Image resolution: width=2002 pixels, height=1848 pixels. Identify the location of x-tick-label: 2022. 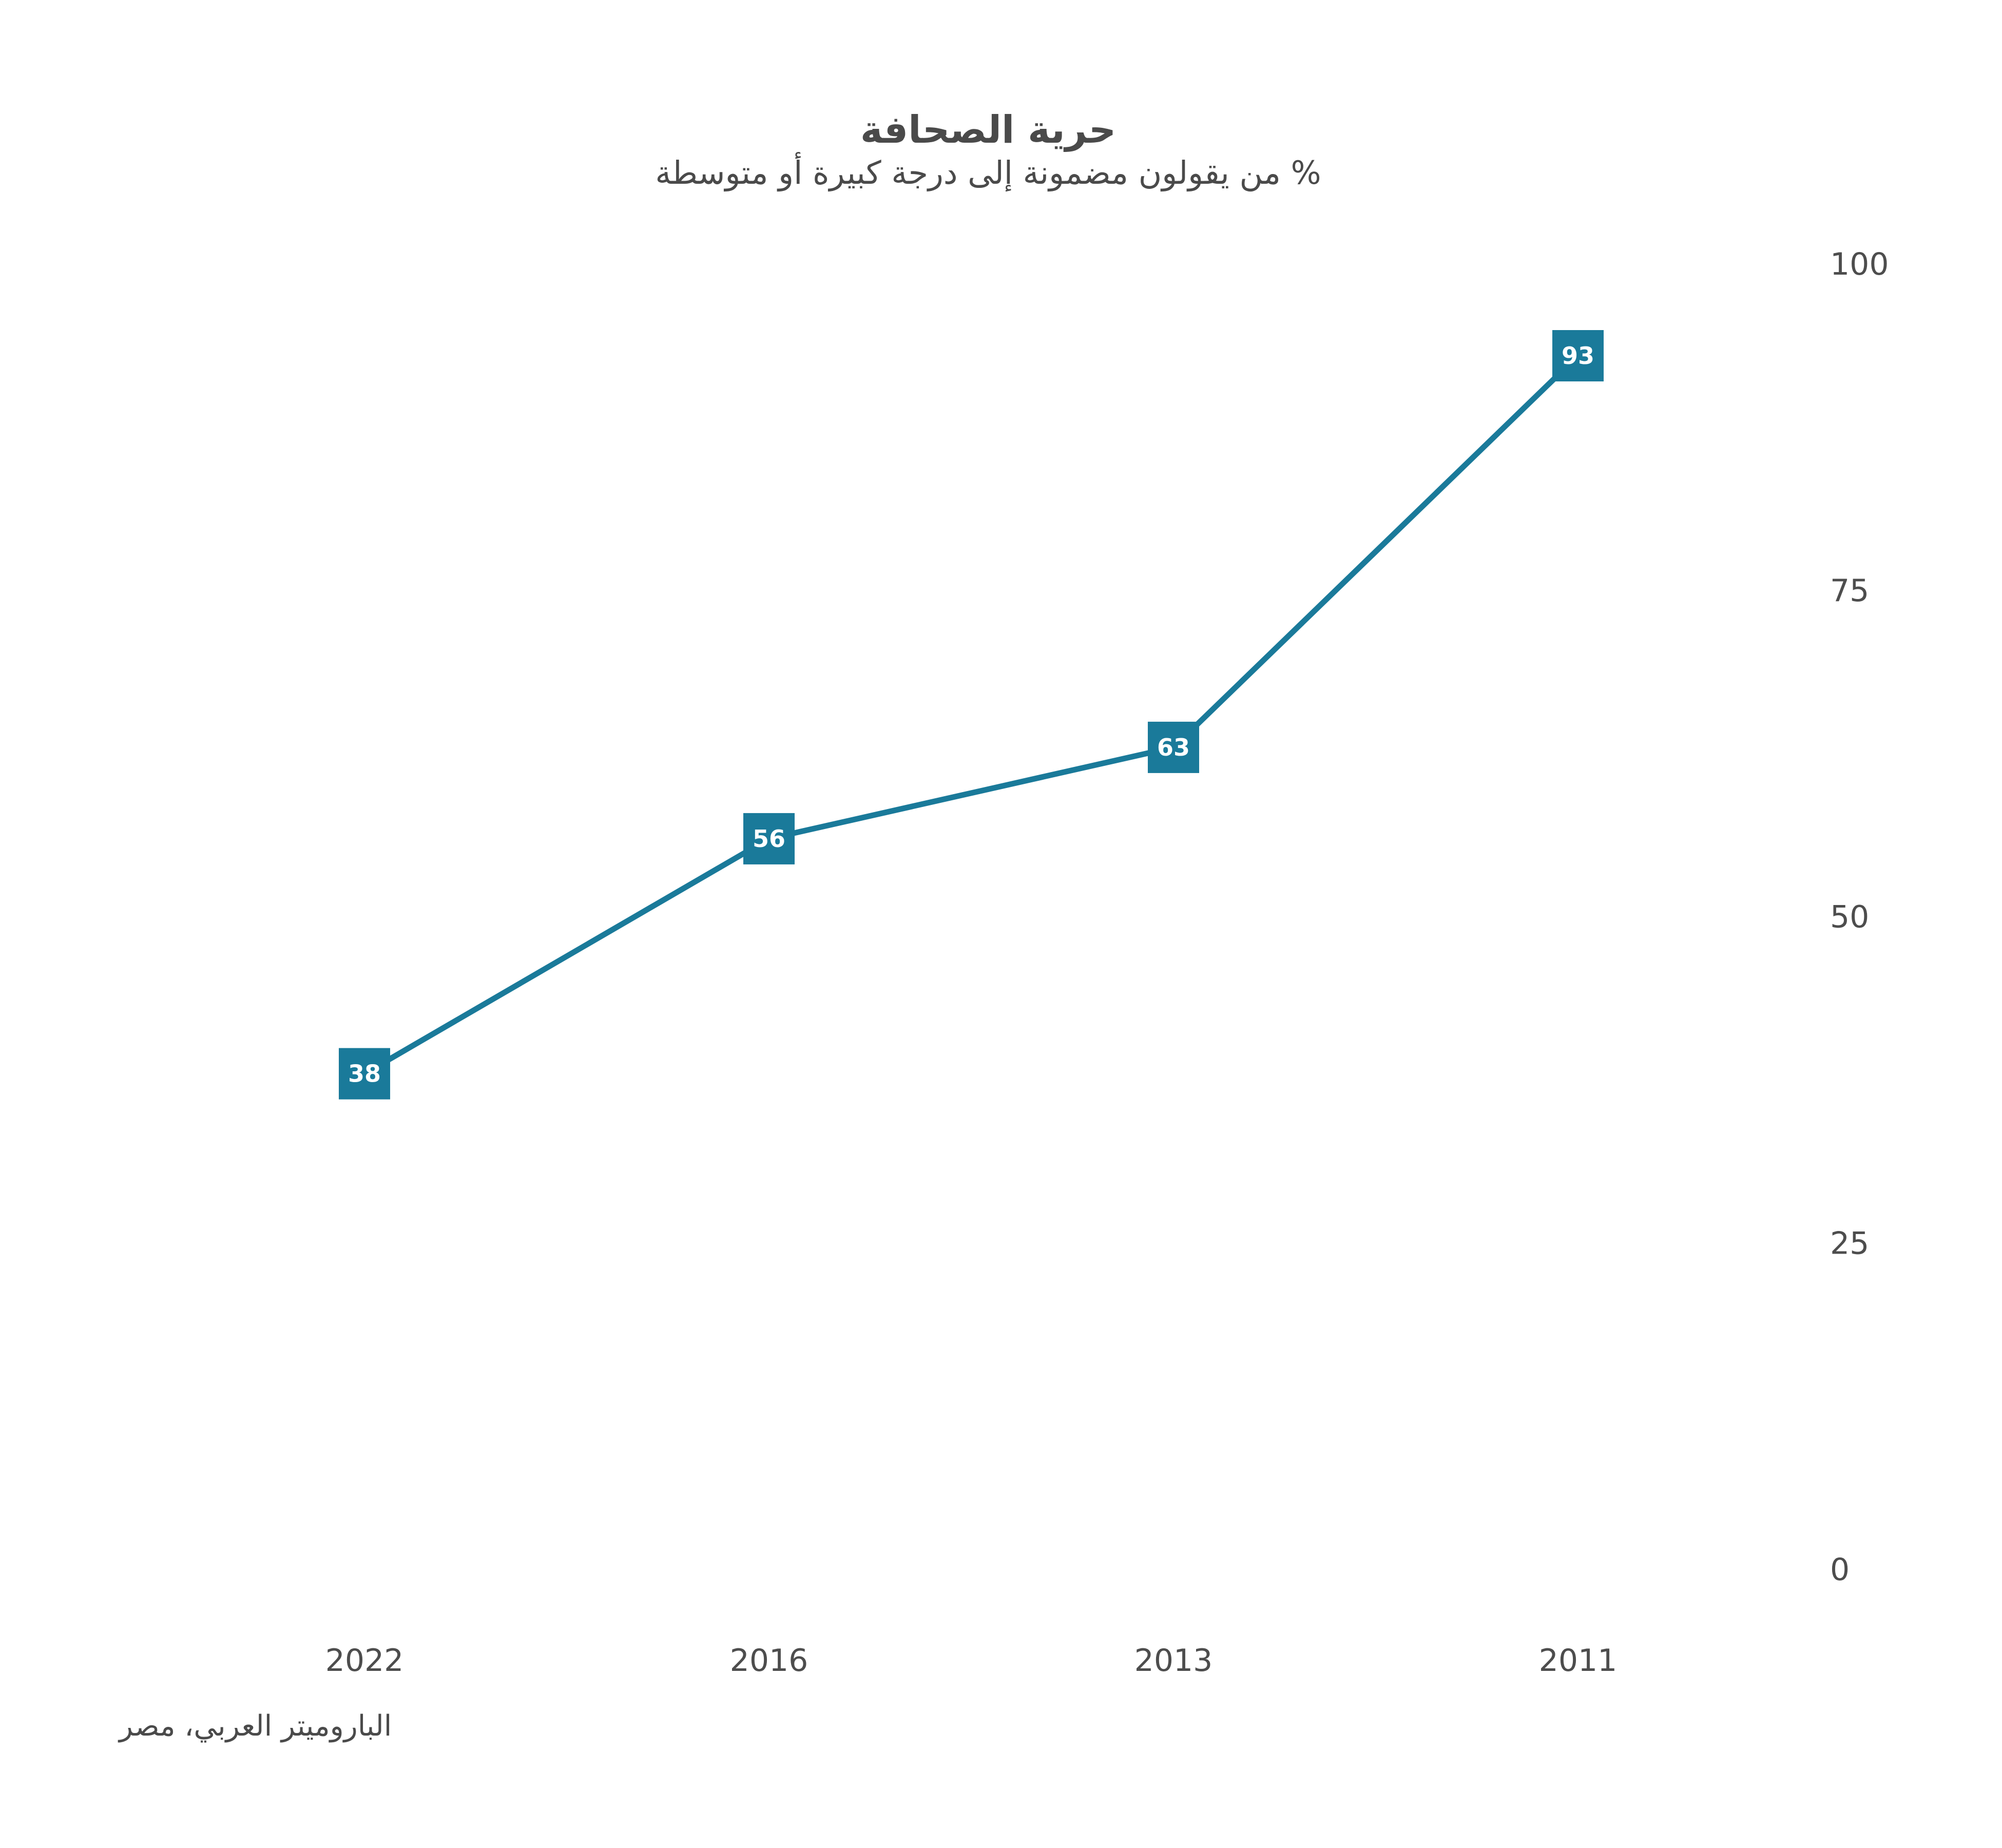
(364, 1661).